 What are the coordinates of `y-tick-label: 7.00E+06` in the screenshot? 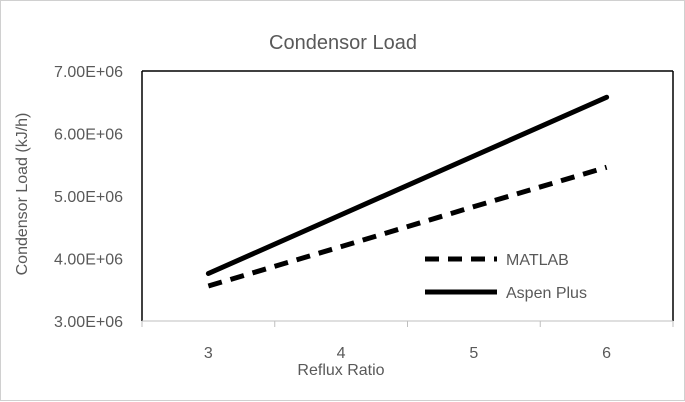 It's located at (88, 72).